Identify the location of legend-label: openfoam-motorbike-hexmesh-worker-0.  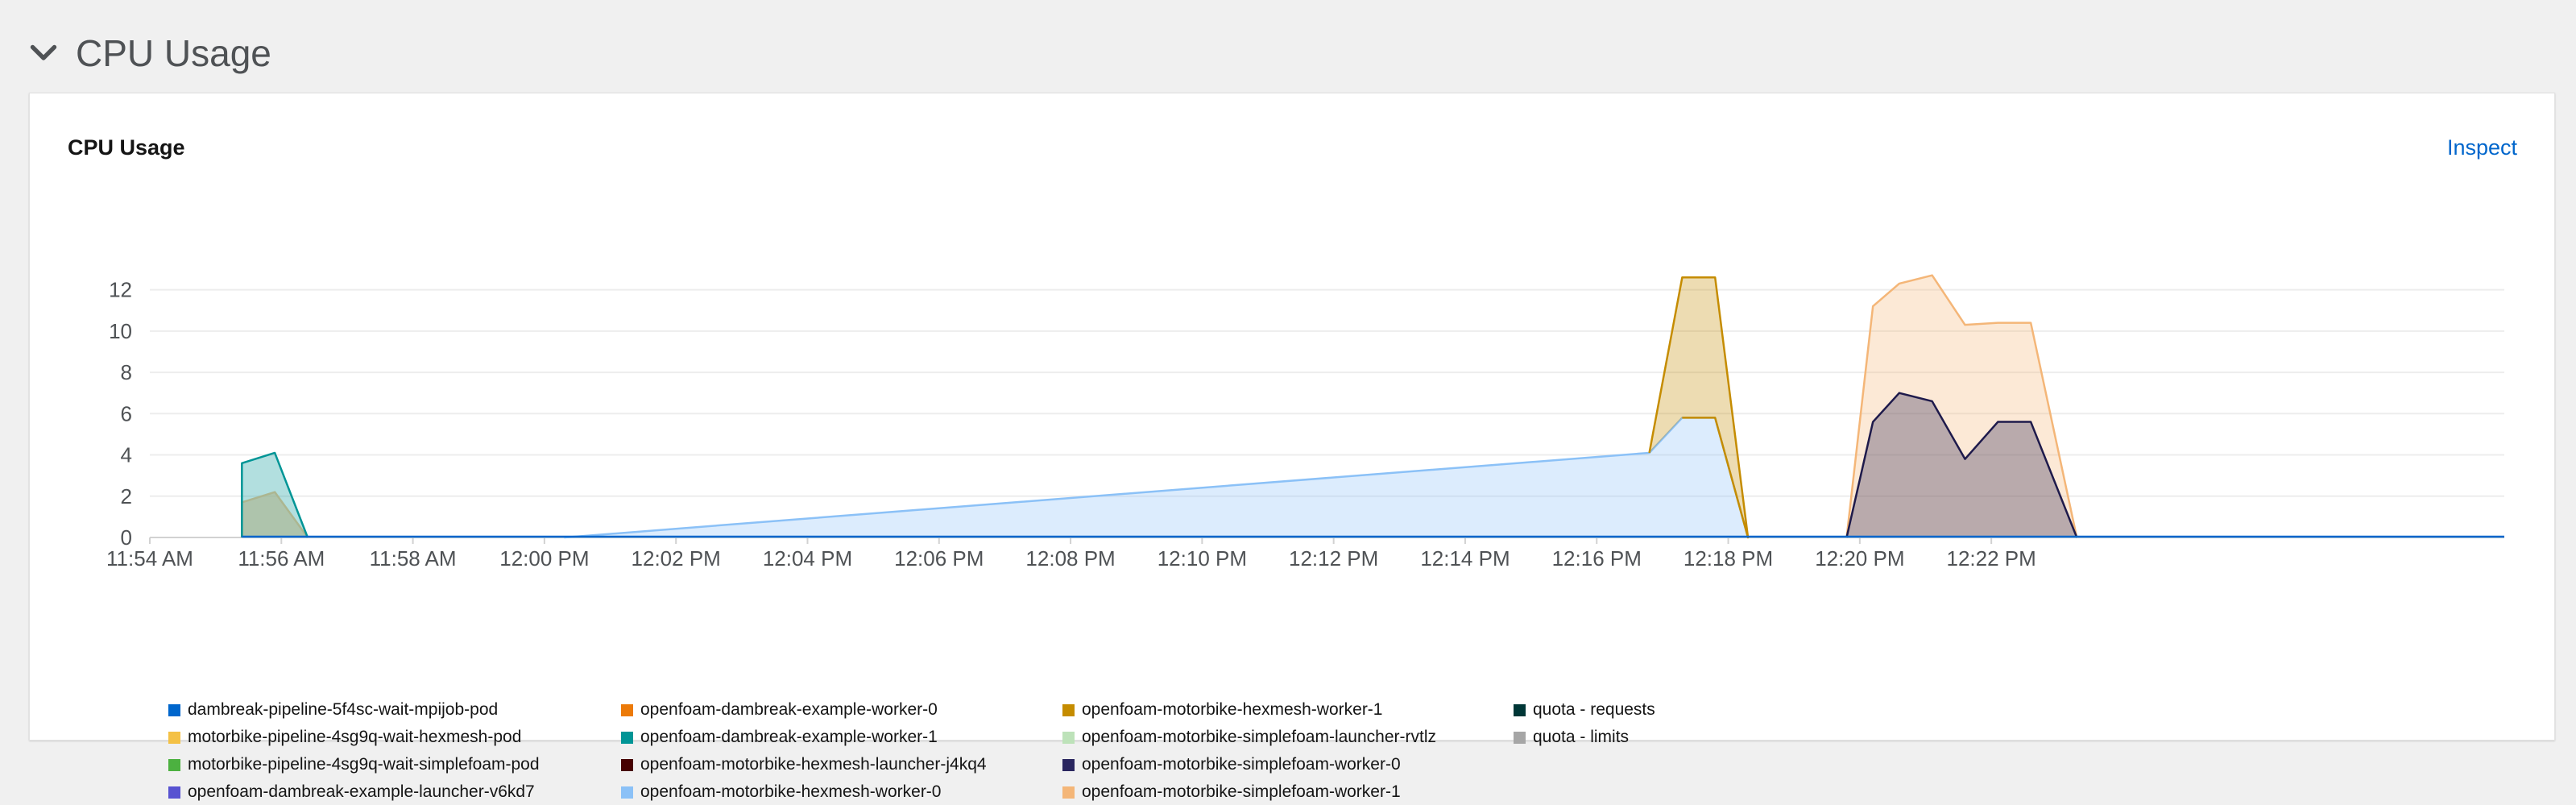
(791, 792).